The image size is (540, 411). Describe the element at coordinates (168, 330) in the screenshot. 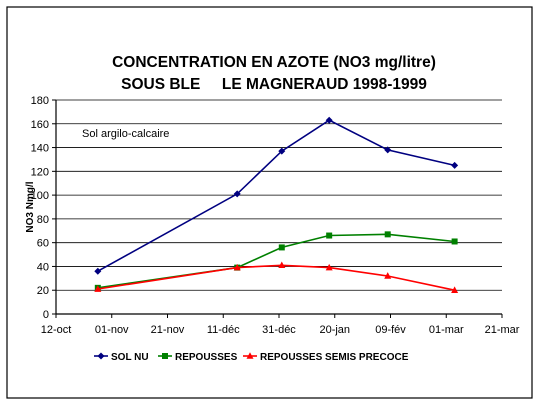

I see `x-tick-label: 21-nov` at that location.